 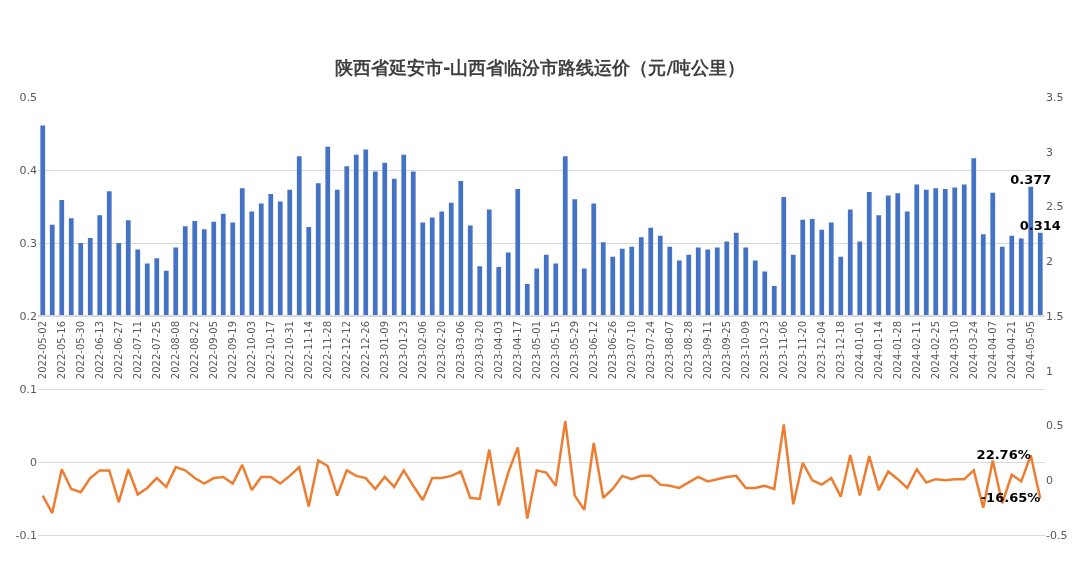 What do you see at coordinates (612, 350) in the screenshot?
I see `x-tick-label: 2023-06-26` at bounding box center [612, 350].